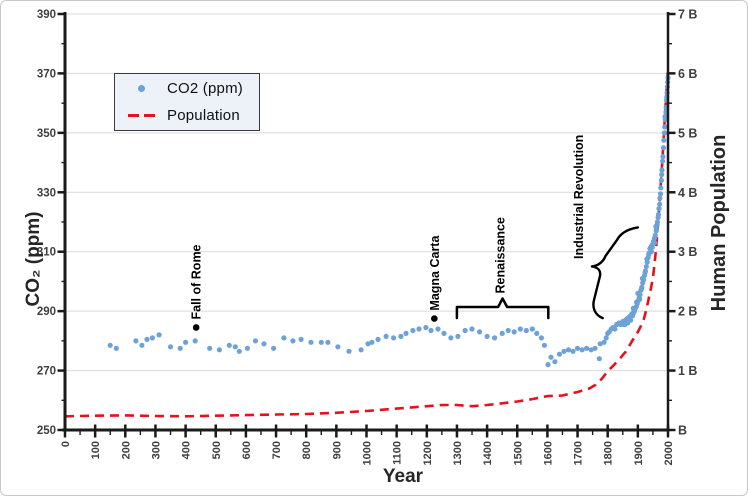 This screenshot has height=496, width=748. Describe the element at coordinates (609, 453) in the screenshot. I see `x-tick-label: 1800` at that location.